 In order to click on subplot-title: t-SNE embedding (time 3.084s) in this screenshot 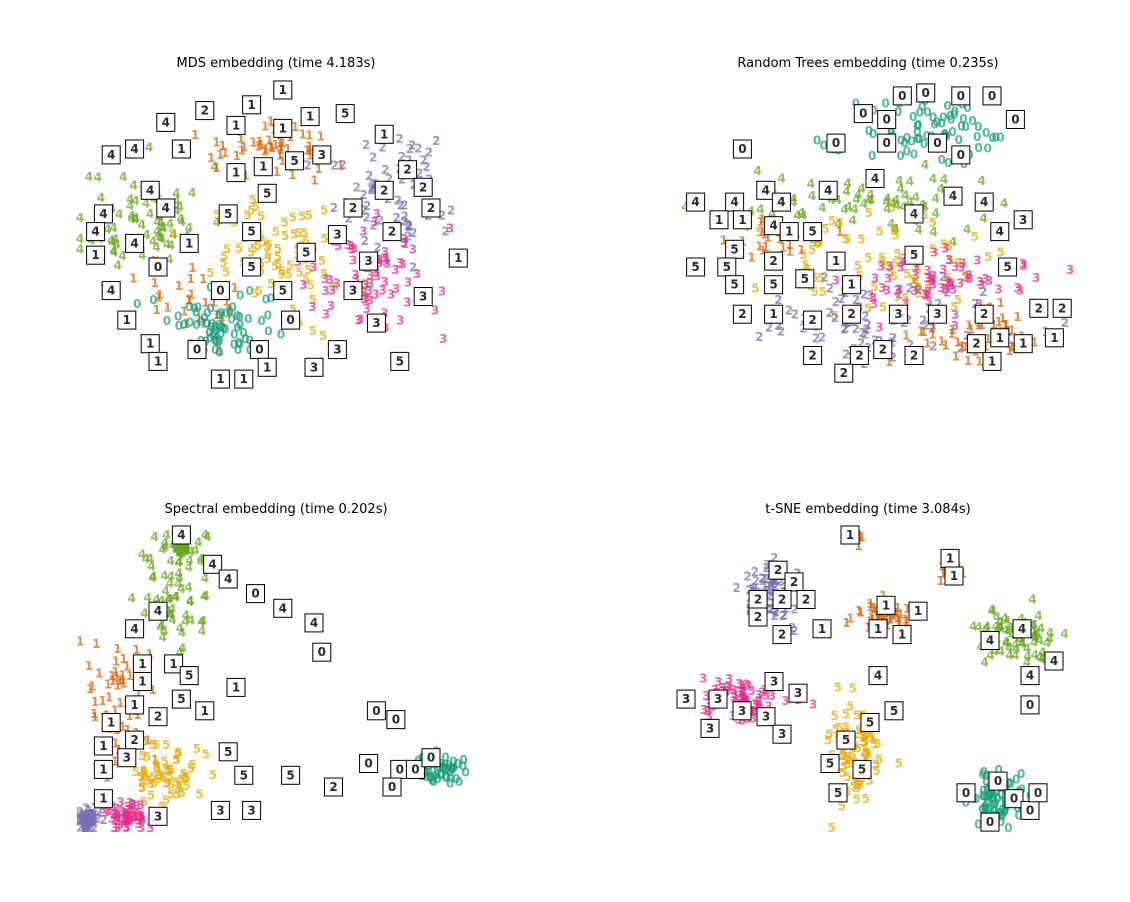, I will do `click(867, 509)`.